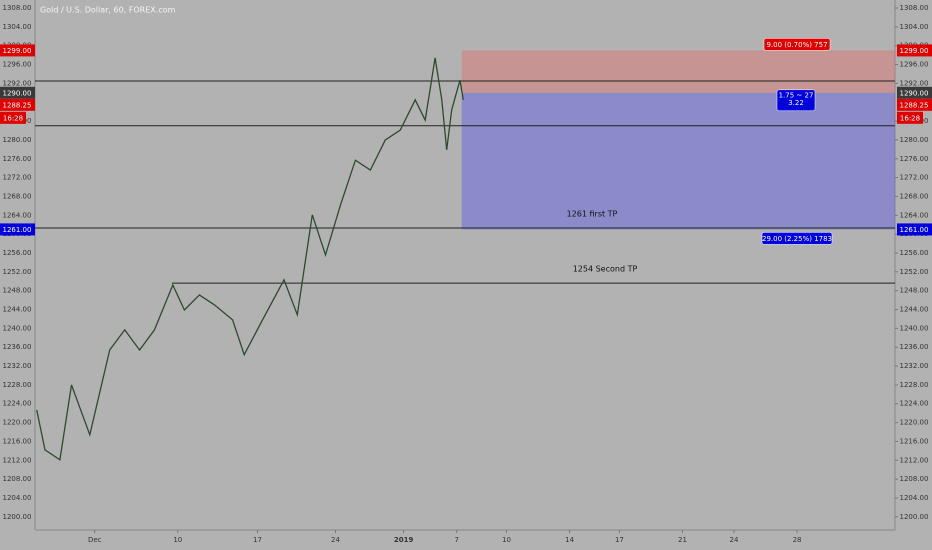 This screenshot has width=932, height=550. What do you see at coordinates (17, 291) in the screenshot?
I see `y-tick-label-left: 1248.00` at bounding box center [17, 291].